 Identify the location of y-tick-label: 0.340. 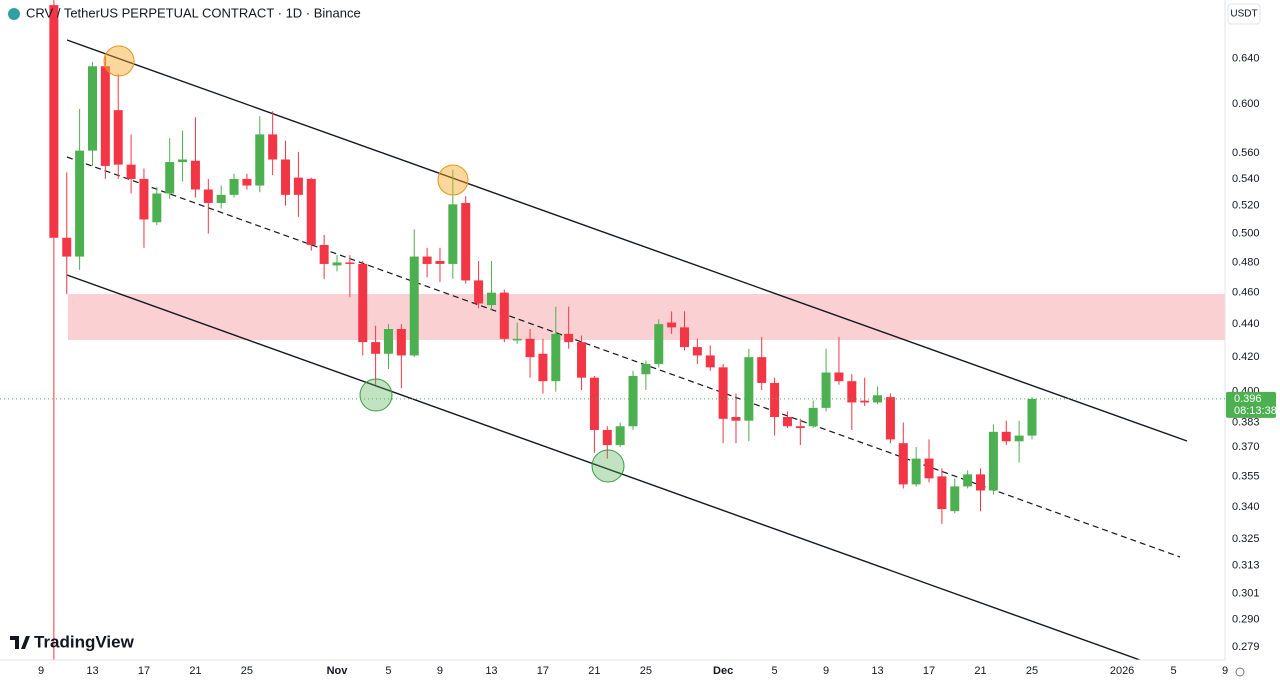
(1246, 507).